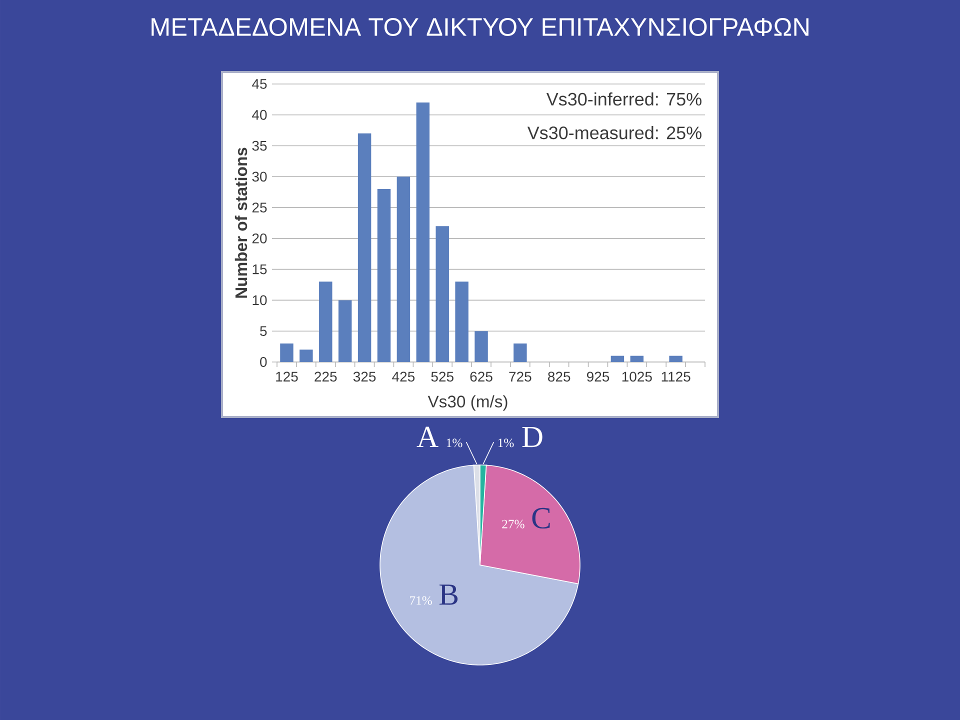 The height and width of the screenshot is (720, 960). What do you see at coordinates (259, 177) in the screenshot?
I see `y-tick-label: 30` at bounding box center [259, 177].